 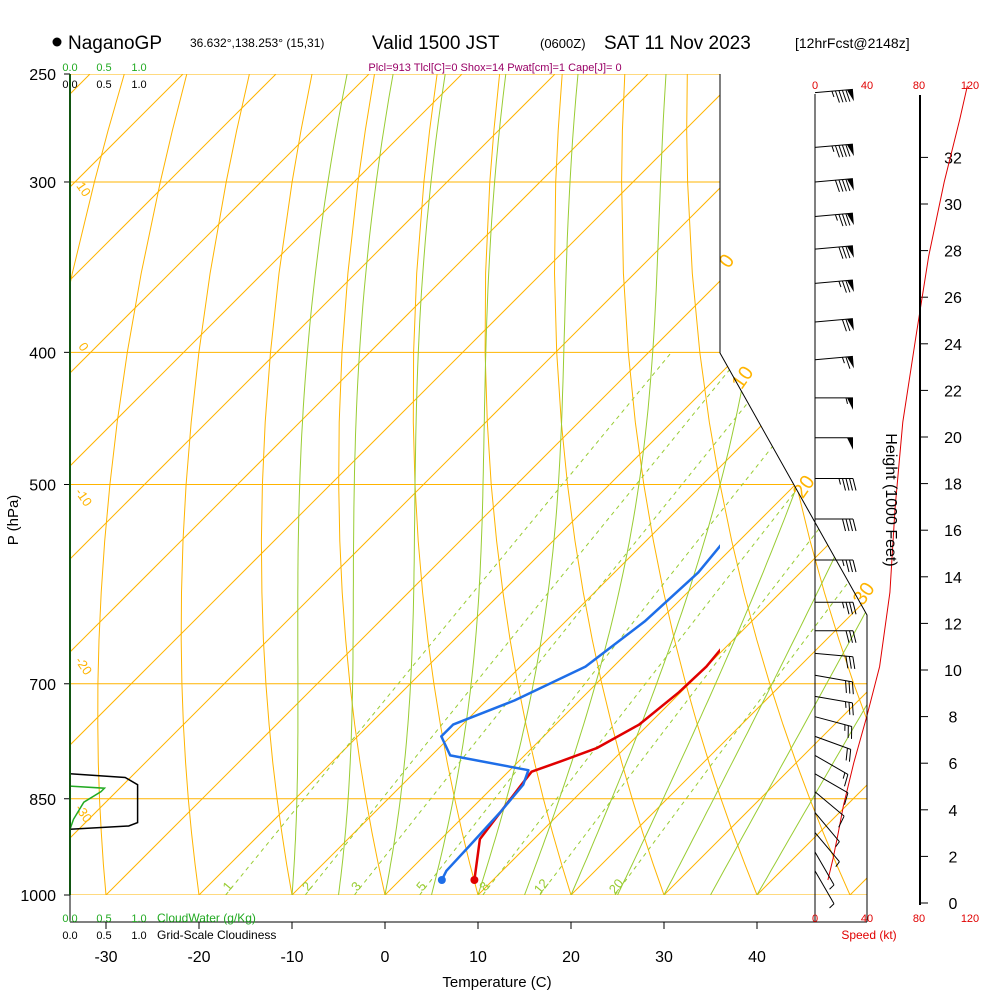 What do you see at coordinates (953, 718) in the screenshot?
I see `height-tick-label: 8` at bounding box center [953, 718].